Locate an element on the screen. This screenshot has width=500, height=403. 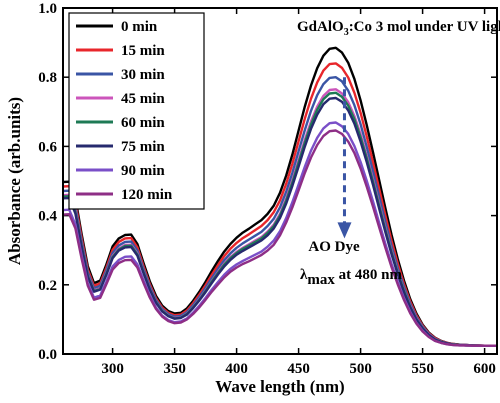
legend-label: 0 min is located at coordinates (139, 27).